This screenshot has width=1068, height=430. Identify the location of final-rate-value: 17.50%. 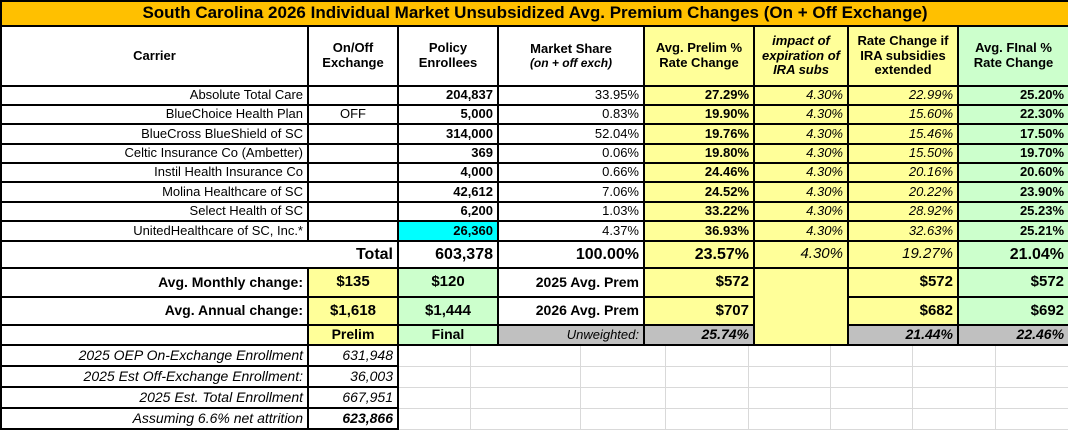
(1012, 134).